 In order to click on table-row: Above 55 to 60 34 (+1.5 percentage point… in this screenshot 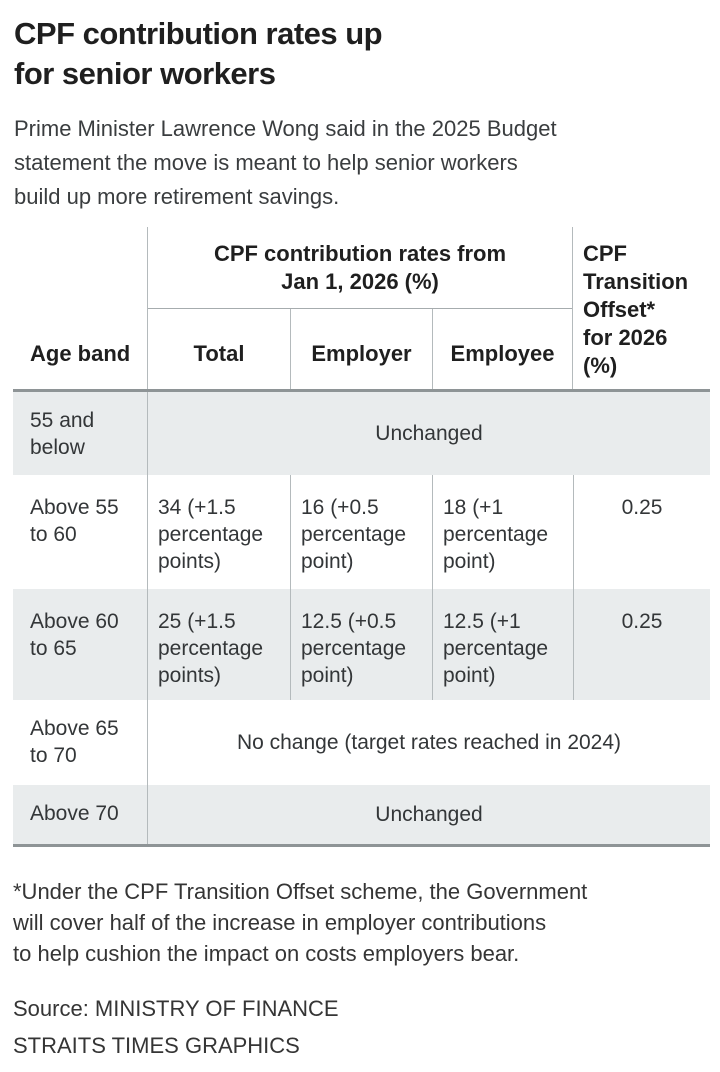, I will do `click(361, 532)`.